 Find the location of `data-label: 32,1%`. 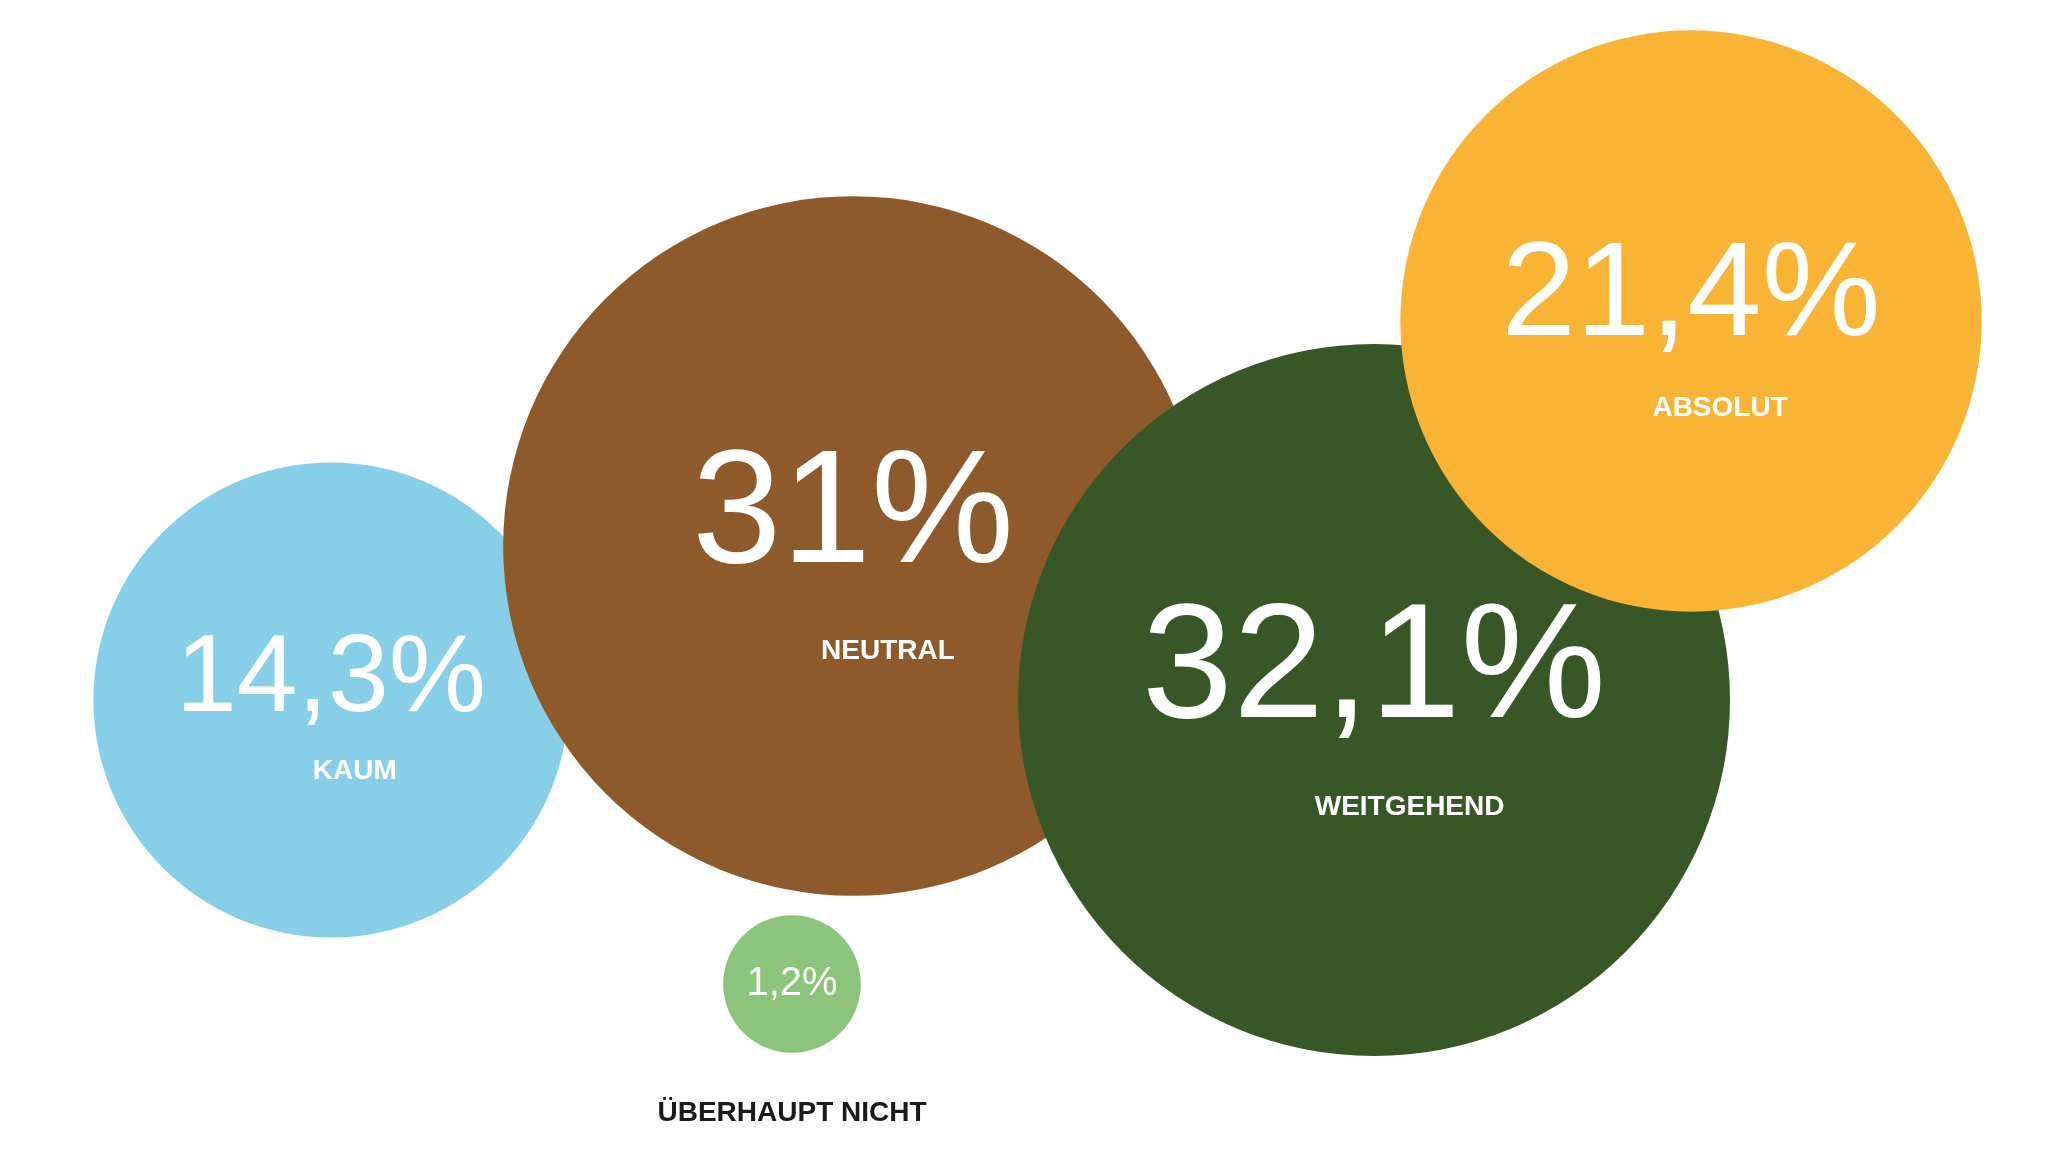

data-label: 32,1% is located at coordinates (1374, 660).